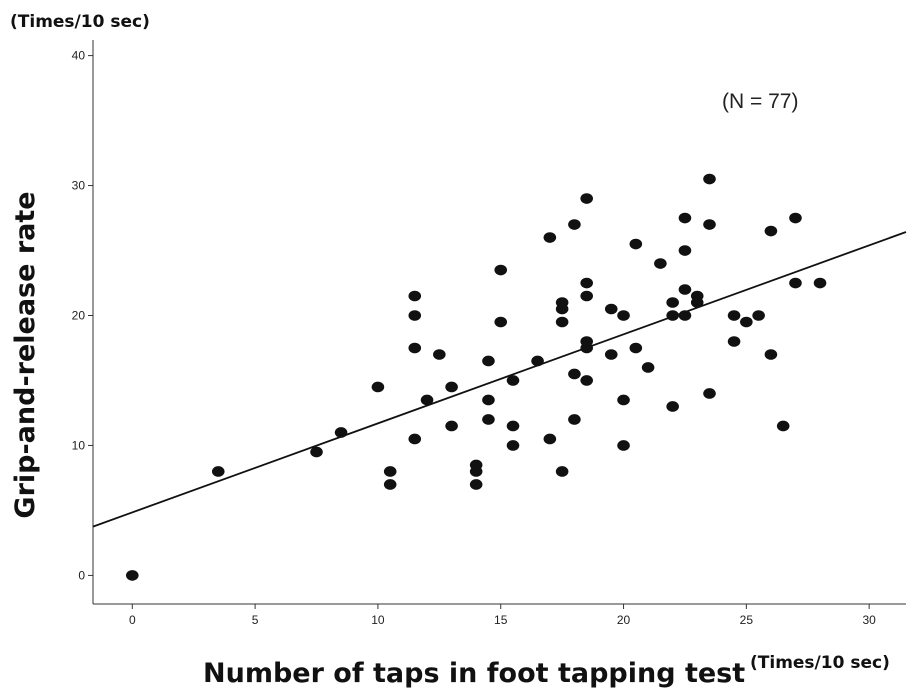  What do you see at coordinates (255, 620) in the screenshot?
I see `x-tick-label: 5` at bounding box center [255, 620].